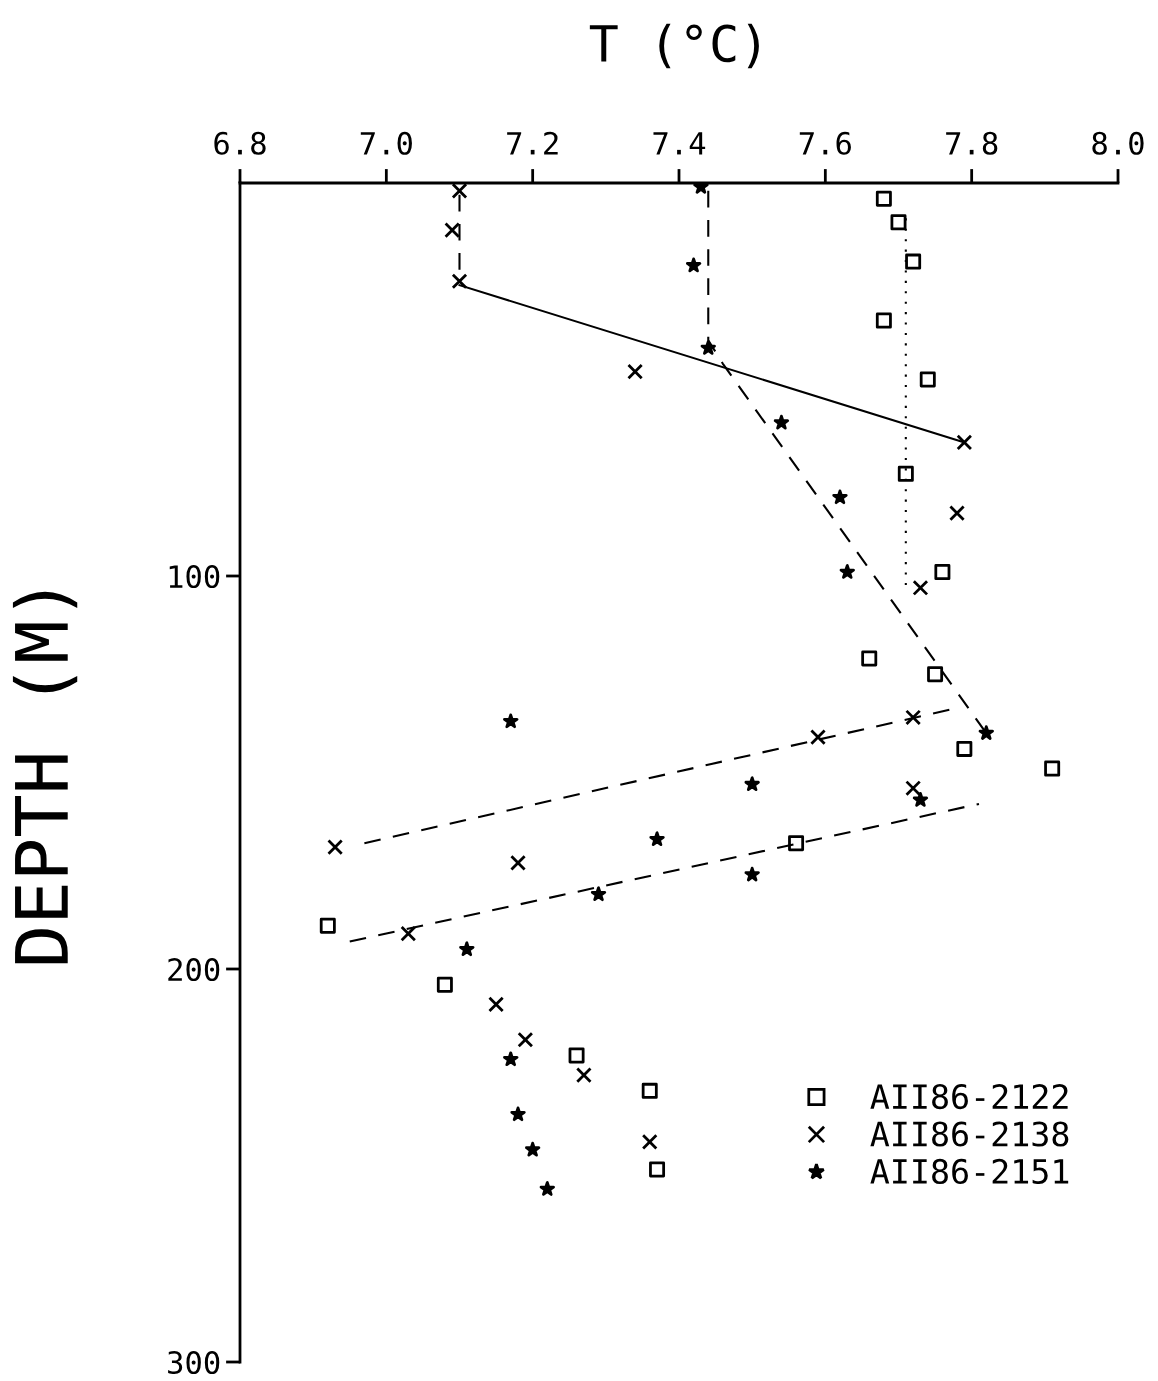 The image size is (1158, 1381). I want to click on legend-label: AII86-2151, so click(969, 1171).